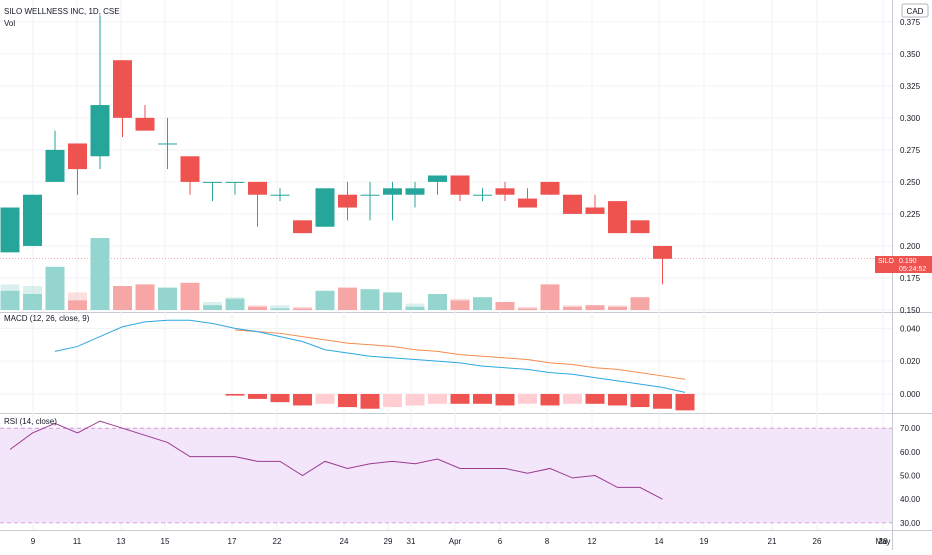 Image resolution: width=932 pixels, height=555 pixels. Describe the element at coordinates (910, 54) in the screenshot. I see `price-tick-label: 0.350` at that location.